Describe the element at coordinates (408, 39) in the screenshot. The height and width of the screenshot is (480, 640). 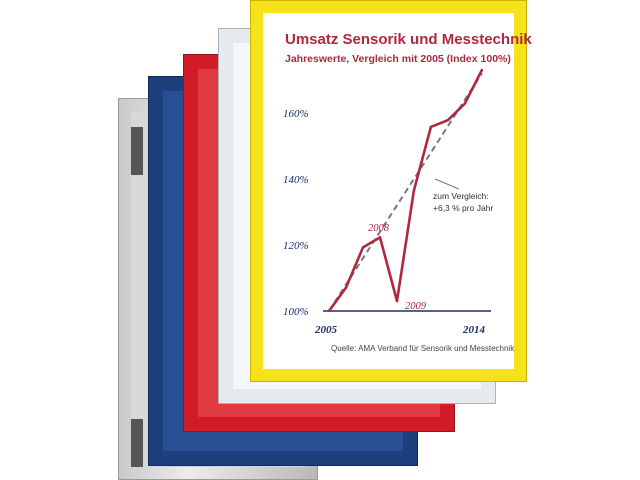
I see `chart-title: Umsatz Sensorik und Messtechnik` at that location.